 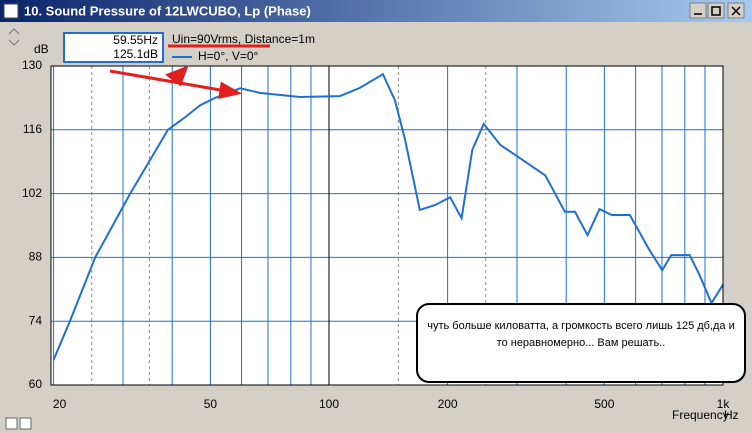 What do you see at coordinates (228, 56) in the screenshot?
I see `legend-label: H=0°, V=0°` at bounding box center [228, 56].